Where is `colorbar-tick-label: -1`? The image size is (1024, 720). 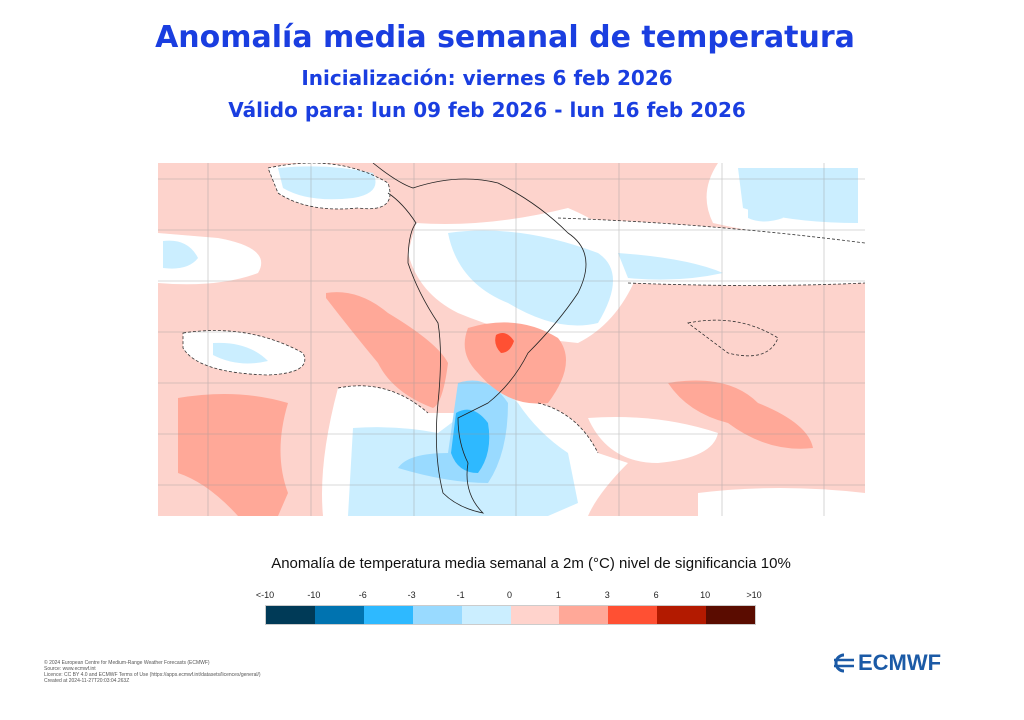
colorbar-tick-label: -1 is located at coordinates (460, 595).